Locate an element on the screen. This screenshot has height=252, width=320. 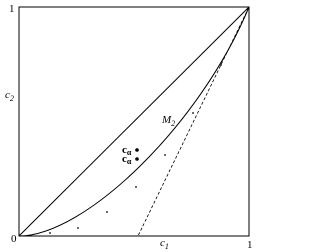
region-label: M2 is located at coordinates (168, 121).